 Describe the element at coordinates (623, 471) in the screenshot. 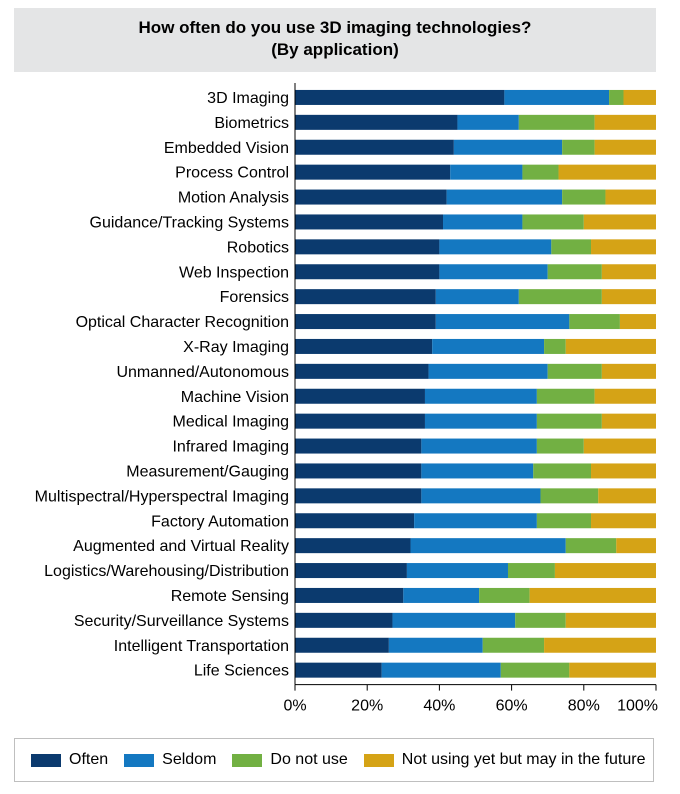

I see `bar-not-using-yet-but-may-in-the-future-measurement-gauging` at that location.